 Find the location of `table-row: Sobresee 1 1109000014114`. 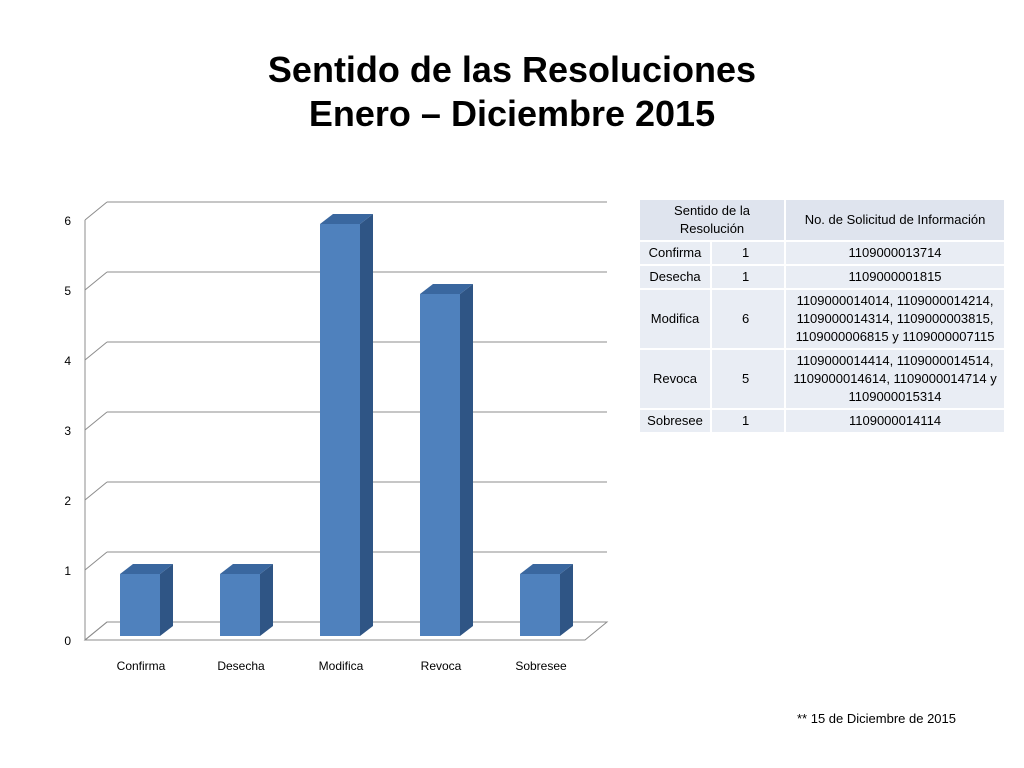

table-row: Sobresee 1 1109000014114 is located at coordinates (822, 421).